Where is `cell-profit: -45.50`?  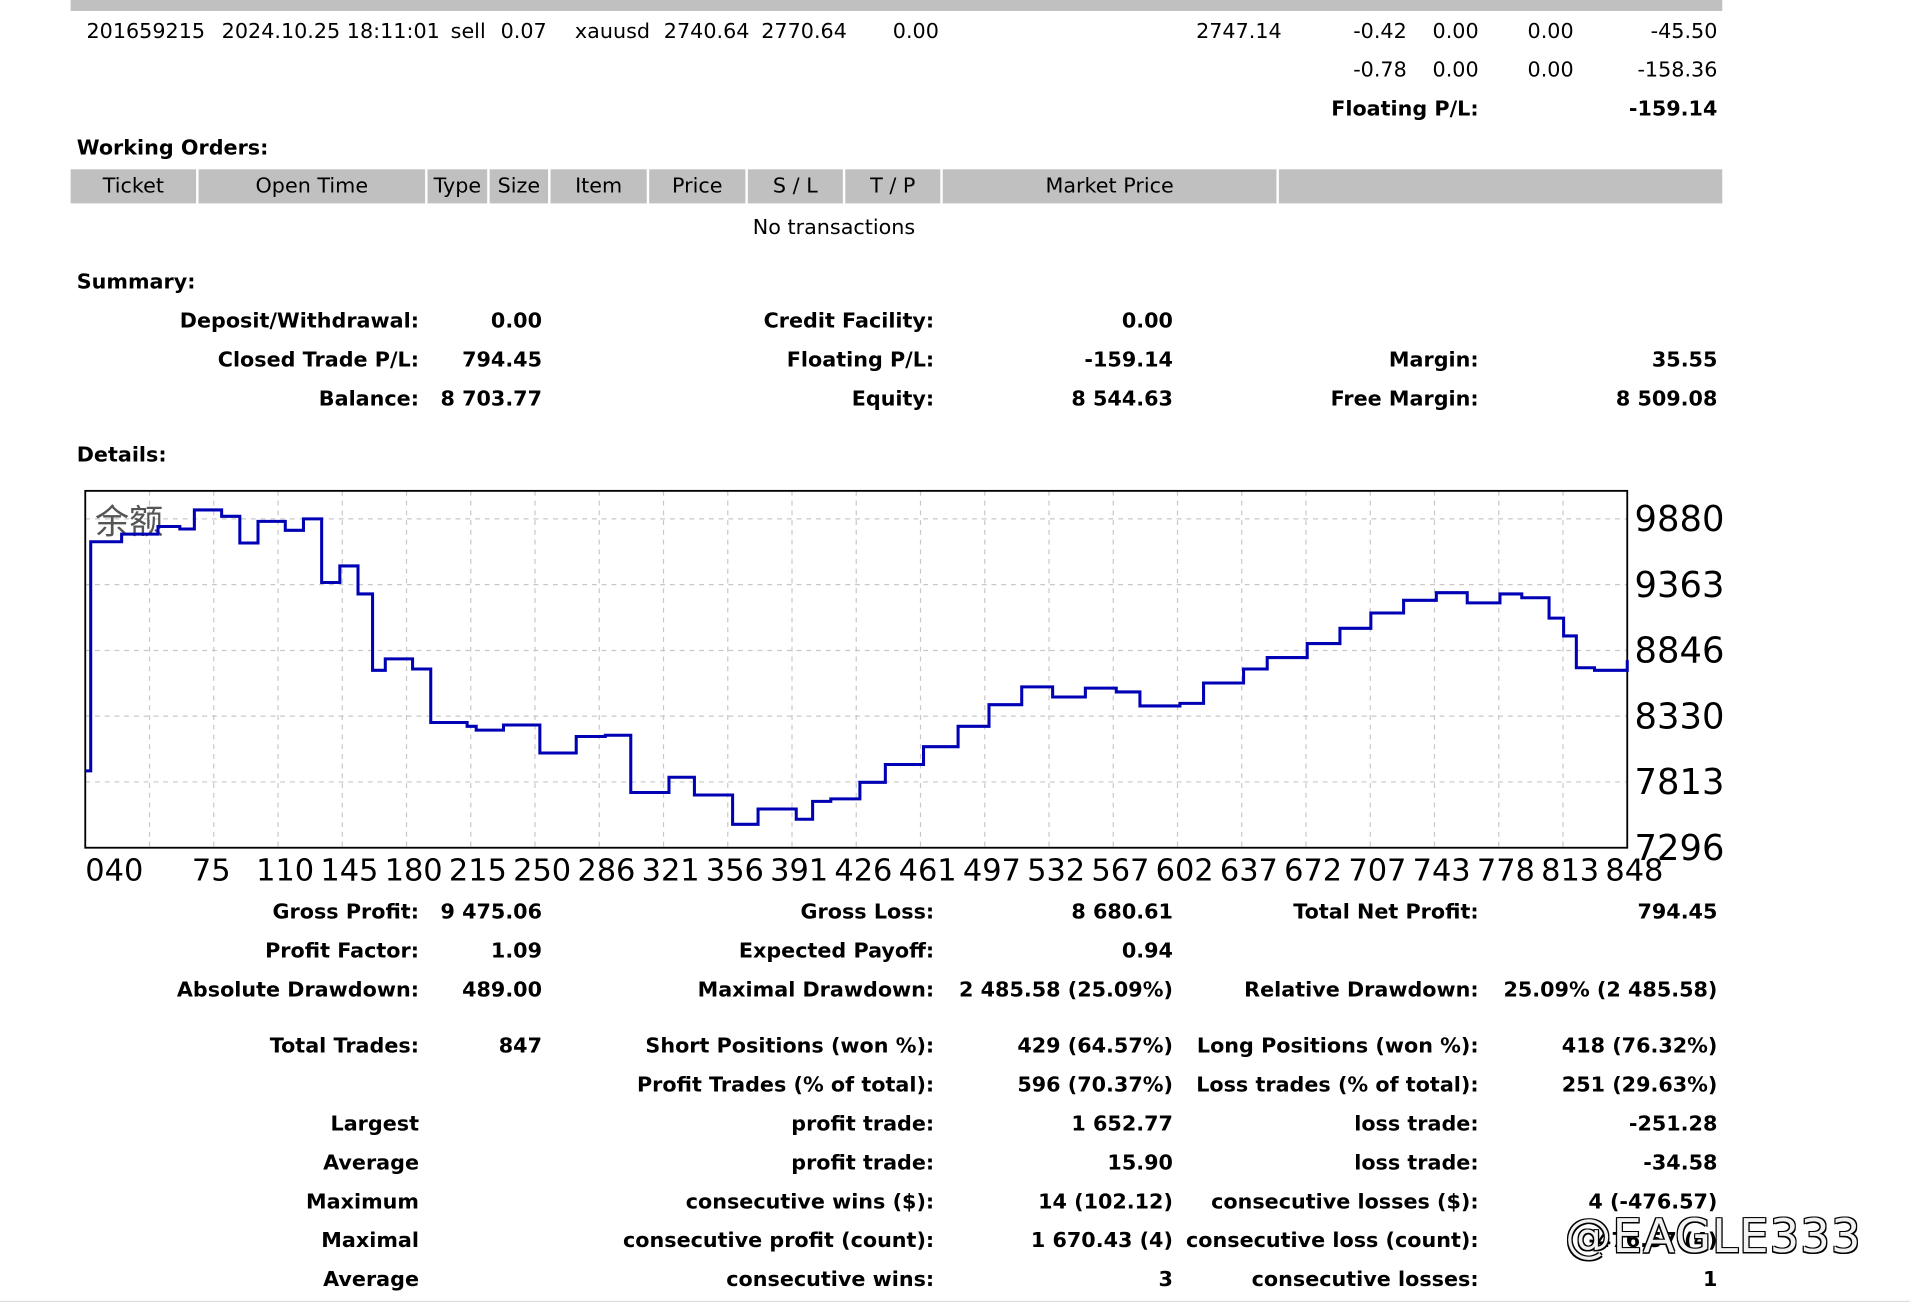 cell-profit: -45.50 is located at coordinates (1684, 31).